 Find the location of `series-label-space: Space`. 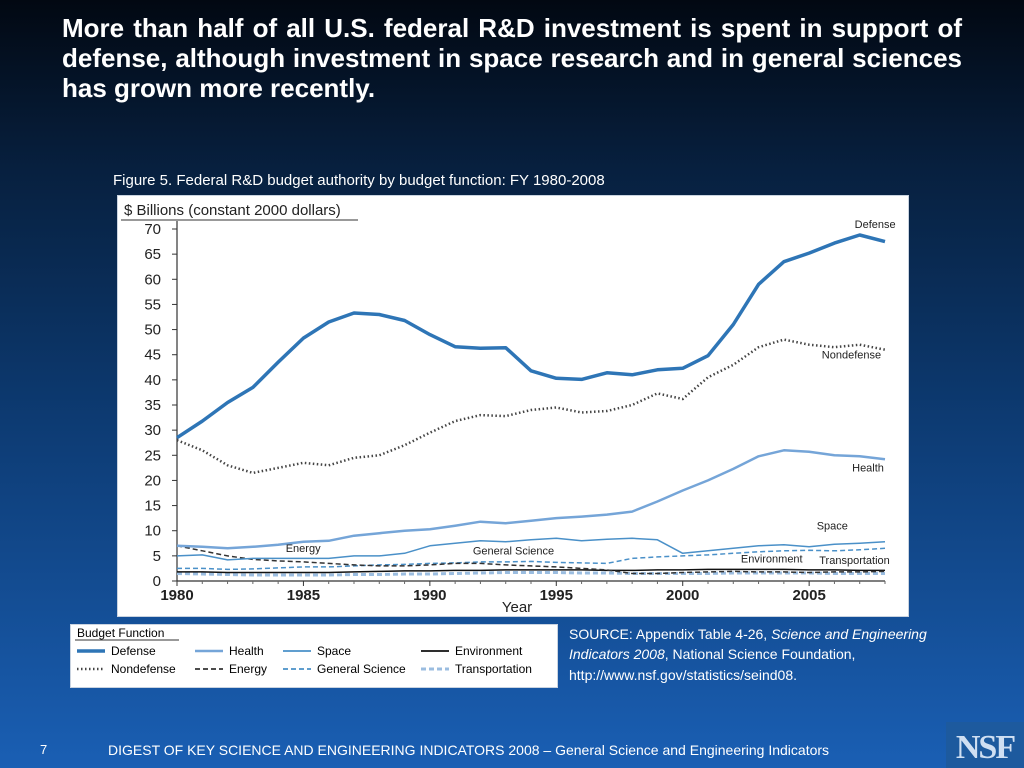

series-label-space: Space is located at coordinates (832, 527).